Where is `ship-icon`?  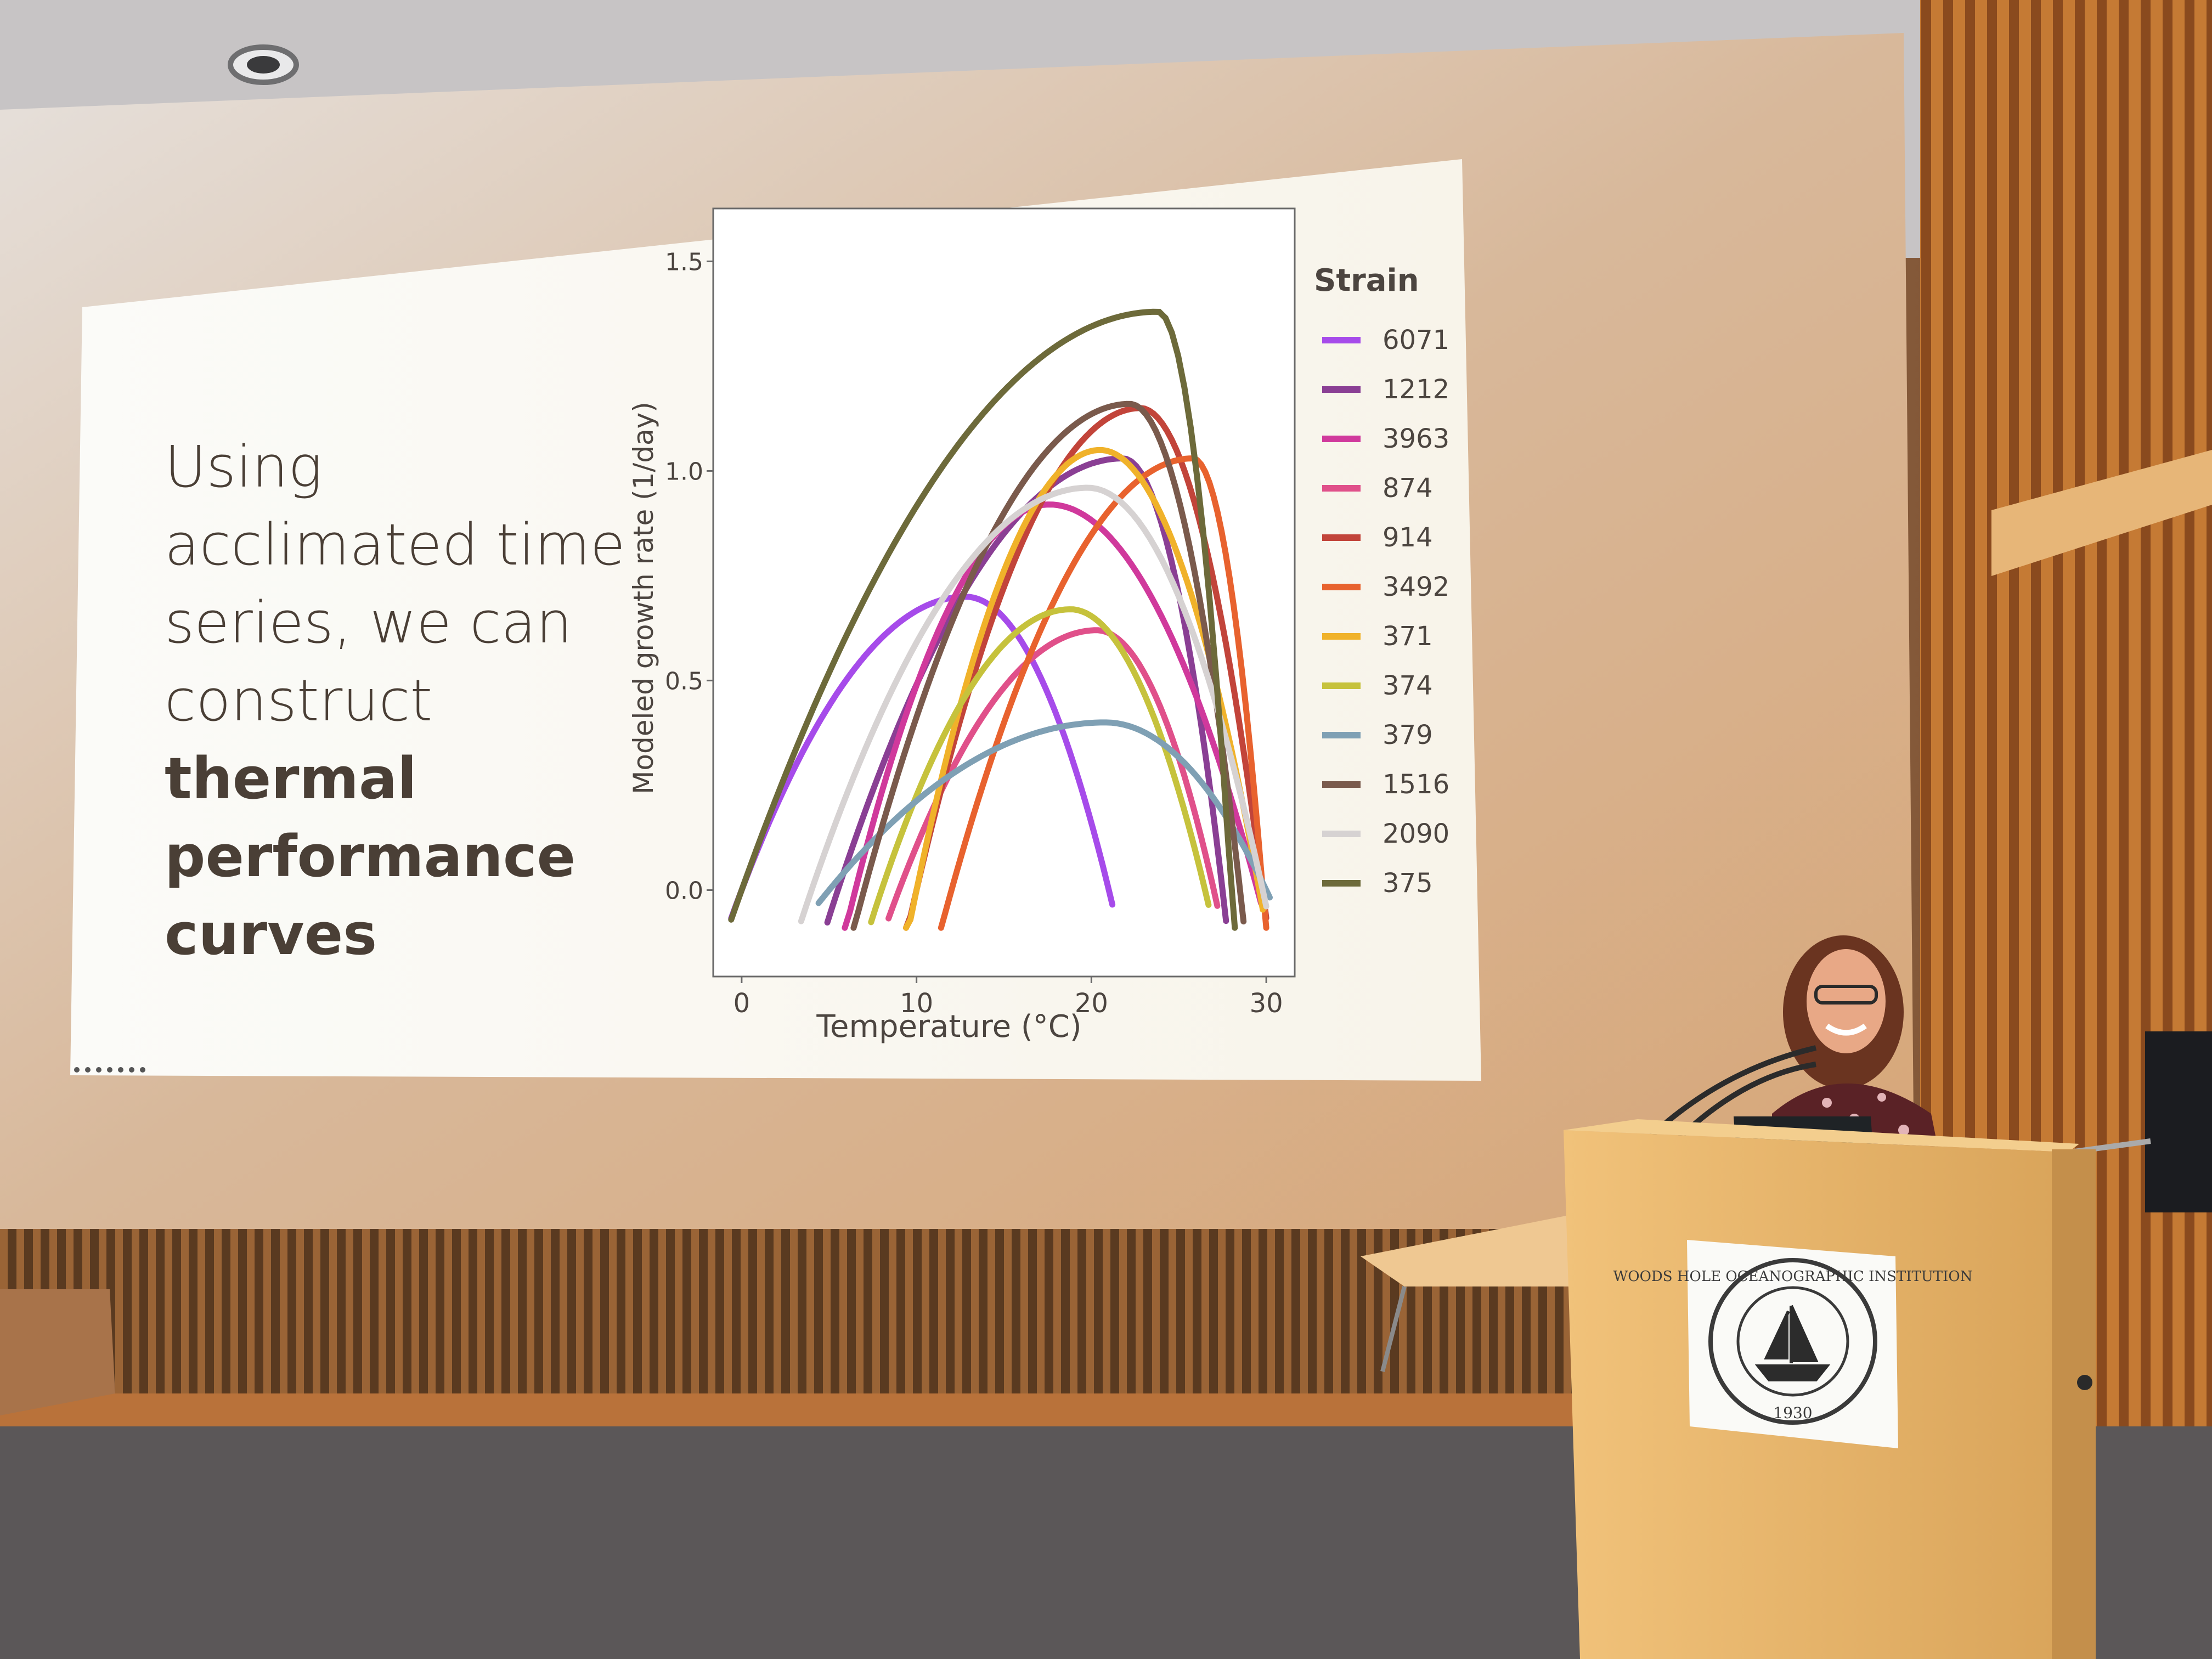
ship-icon is located at coordinates (1792, 1343).